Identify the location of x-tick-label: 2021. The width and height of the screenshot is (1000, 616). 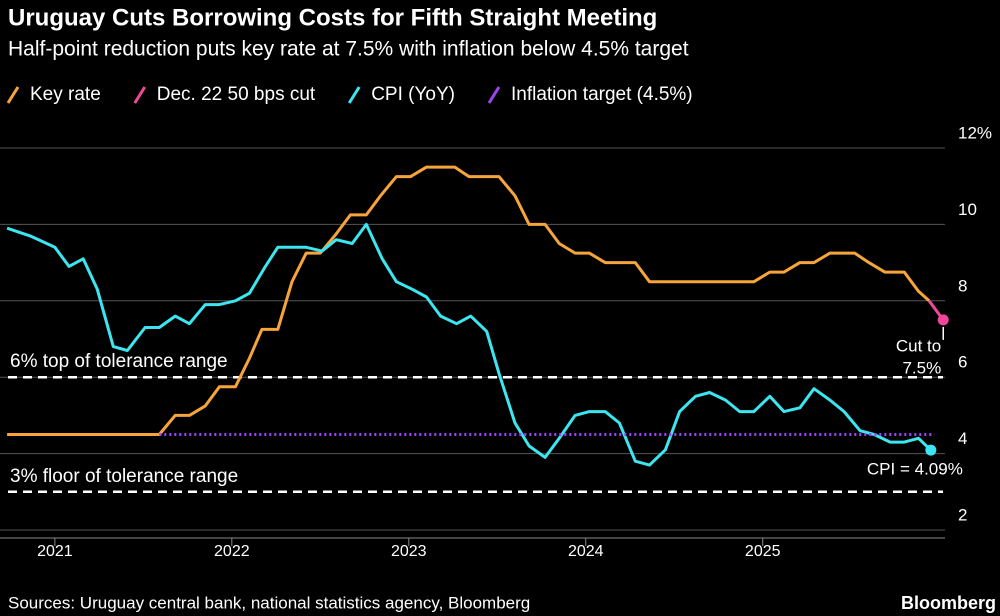
(55, 551).